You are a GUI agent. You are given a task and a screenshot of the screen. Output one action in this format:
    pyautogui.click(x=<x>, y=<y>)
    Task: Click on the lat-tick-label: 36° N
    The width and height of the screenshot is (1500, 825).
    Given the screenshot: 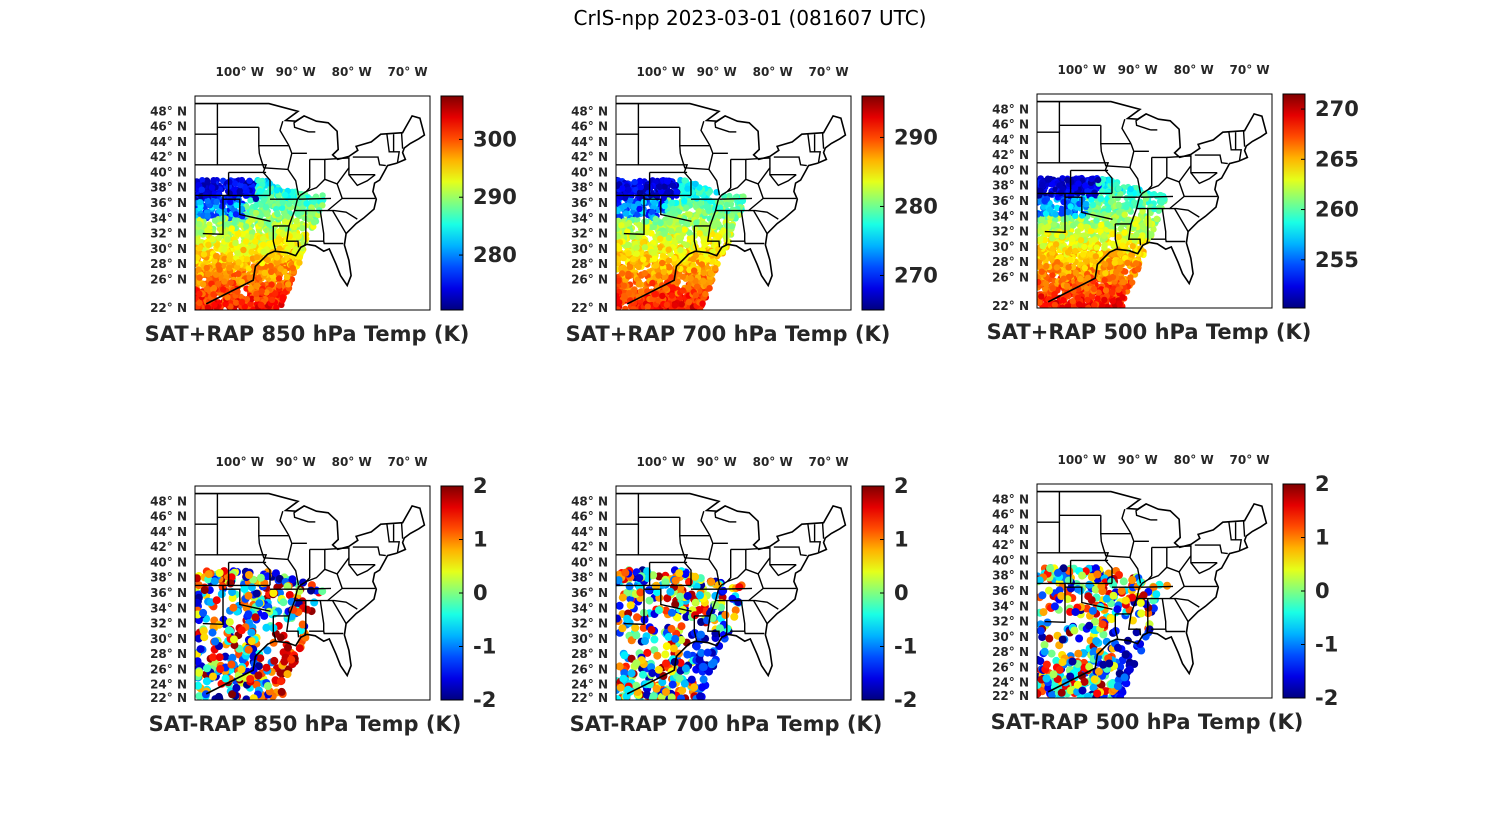 What is the action you would take?
    pyautogui.click(x=168, y=203)
    